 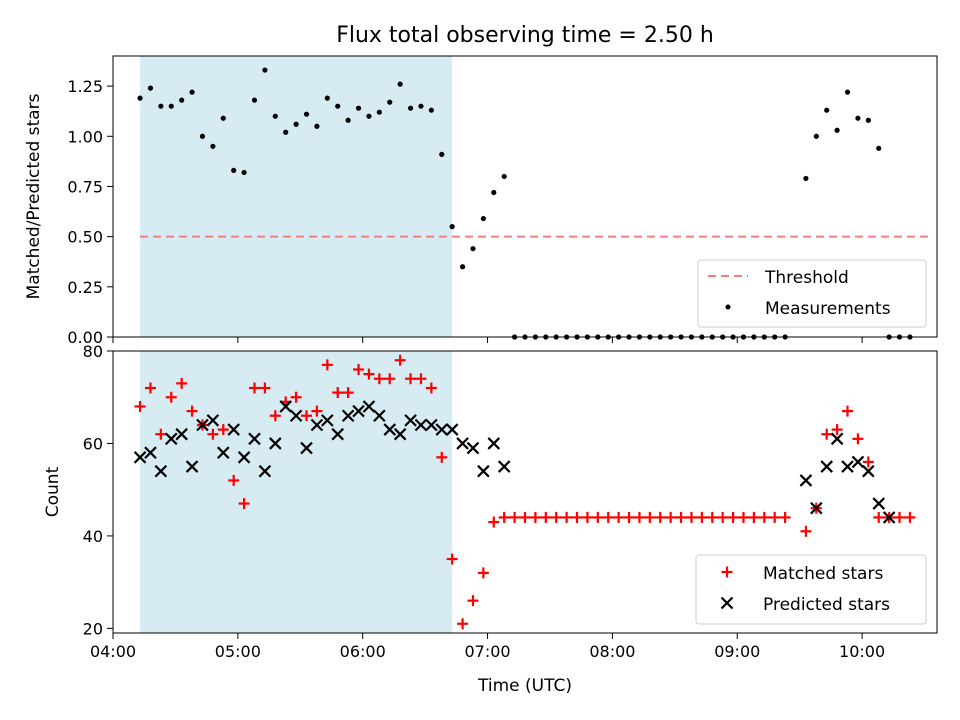 I want to click on threshold-legend-label: Threshold, so click(x=806, y=278).